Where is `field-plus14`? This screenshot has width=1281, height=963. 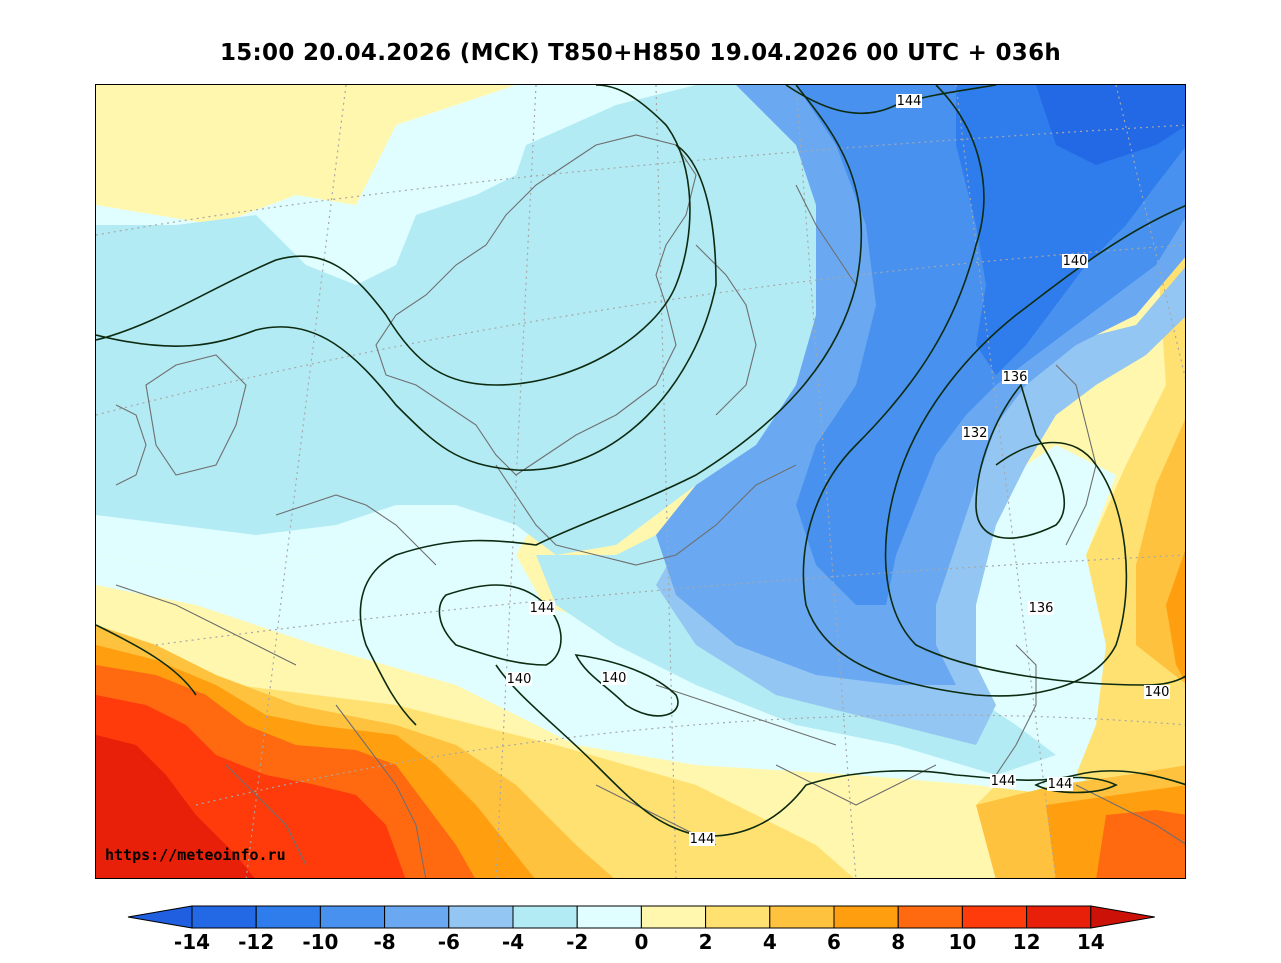
field-plus14 is located at coordinates (175, 806).